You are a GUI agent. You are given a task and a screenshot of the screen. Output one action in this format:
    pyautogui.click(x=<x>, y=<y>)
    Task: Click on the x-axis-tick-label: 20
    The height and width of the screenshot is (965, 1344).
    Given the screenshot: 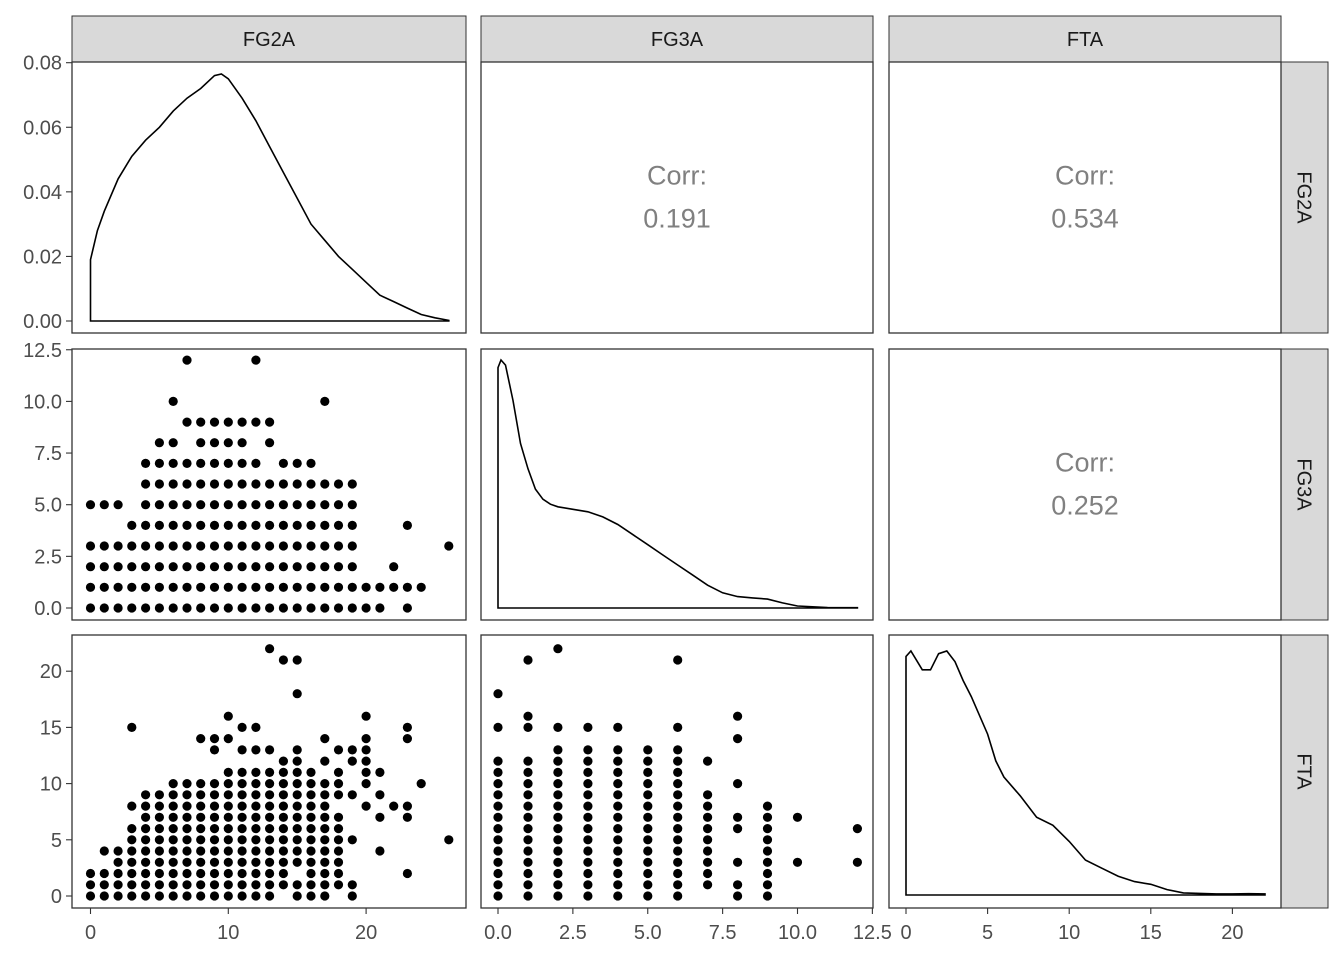 What is the action you would take?
    pyautogui.click(x=1232, y=933)
    